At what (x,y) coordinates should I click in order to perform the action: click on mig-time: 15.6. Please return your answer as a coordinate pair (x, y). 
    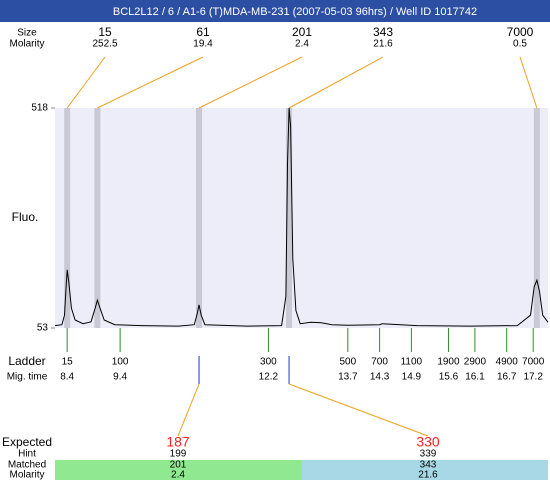
    Looking at the image, I should click on (449, 377).